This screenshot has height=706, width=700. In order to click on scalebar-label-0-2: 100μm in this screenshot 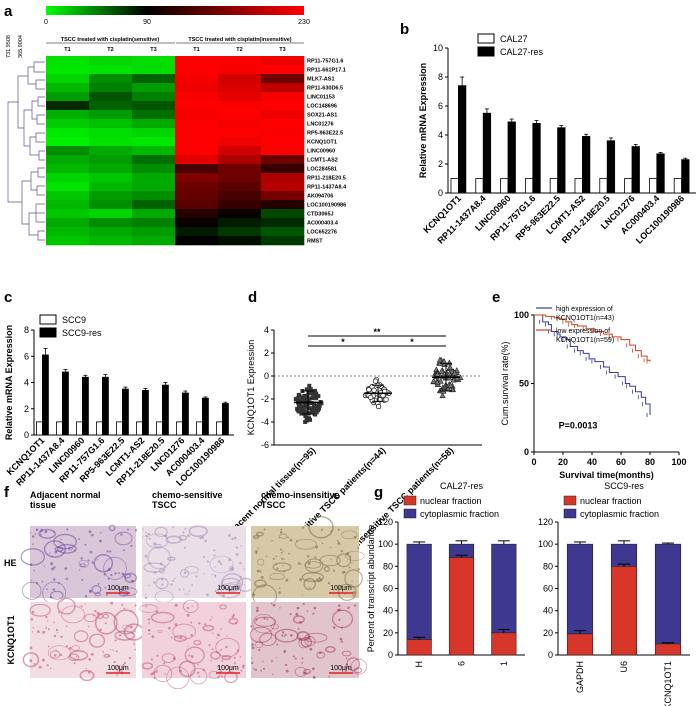, I will do `click(341, 588)`.